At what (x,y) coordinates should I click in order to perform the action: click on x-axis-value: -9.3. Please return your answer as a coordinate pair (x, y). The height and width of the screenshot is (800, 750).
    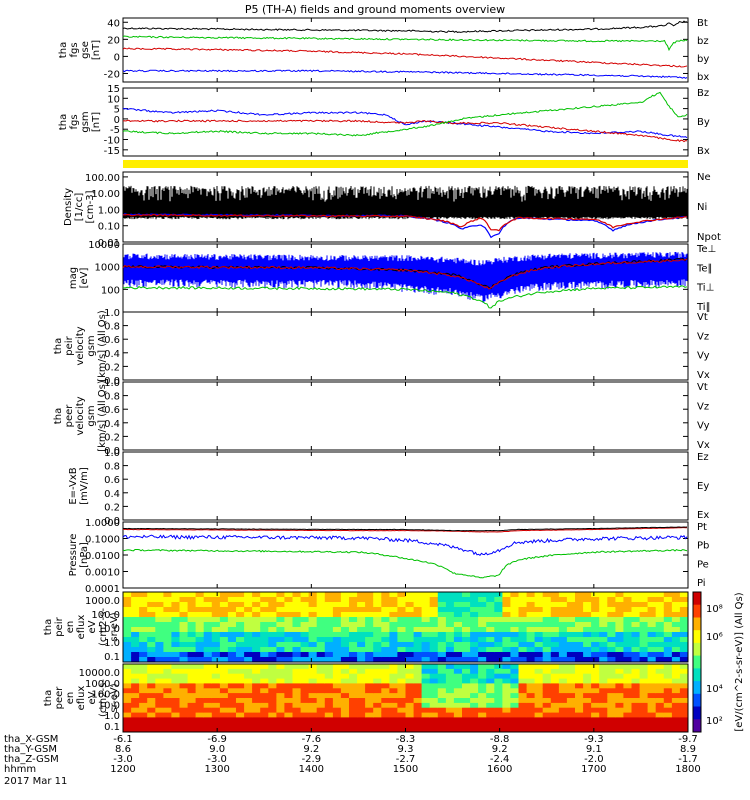
    Looking at the image, I should click on (594, 739).